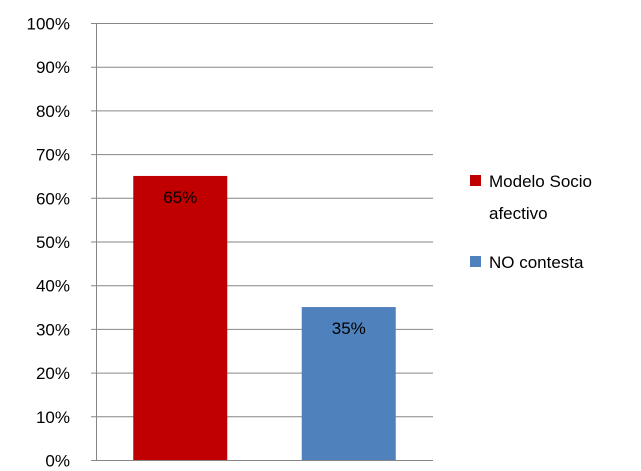 Image resolution: width=641 pixels, height=471 pixels. Describe the element at coordinates (180, 197) in the screenshot. I see `data-label: 65%` at that location.